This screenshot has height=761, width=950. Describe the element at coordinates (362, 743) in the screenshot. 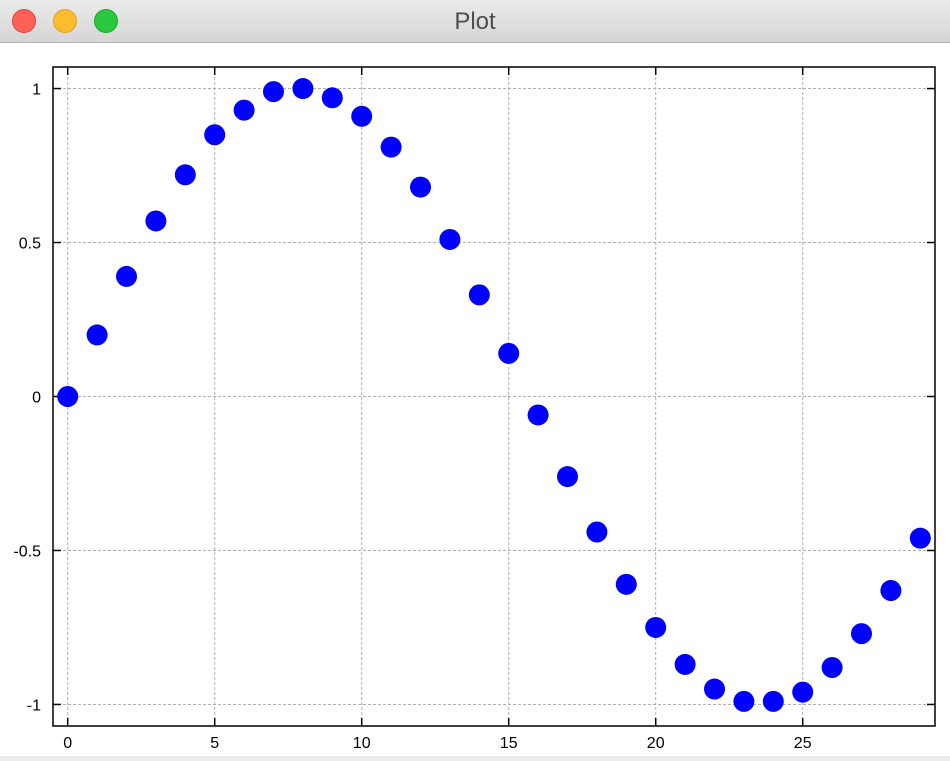

I see `x-tick-label: 10` at that location.